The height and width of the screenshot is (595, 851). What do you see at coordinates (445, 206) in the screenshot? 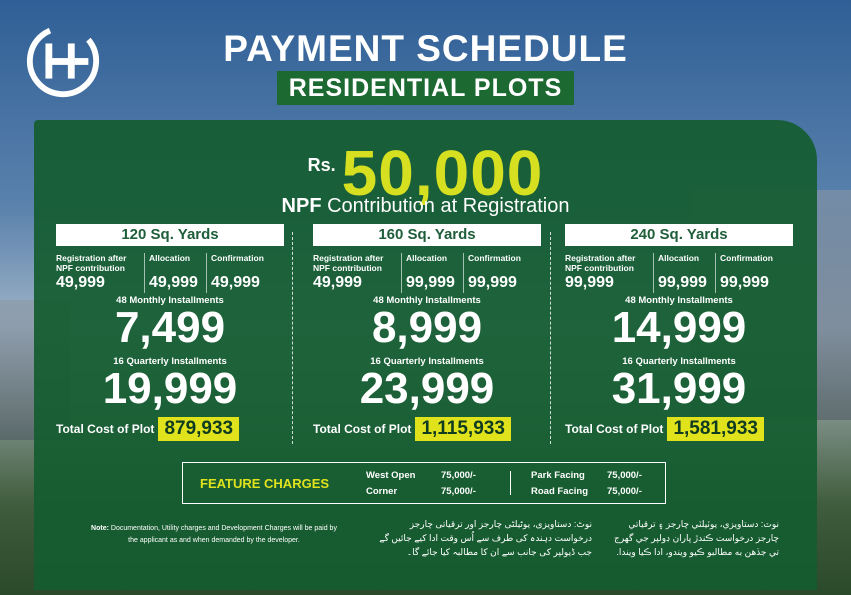
I see `contribution-label: Contribution at Registration` at bounding box center [445, 206].